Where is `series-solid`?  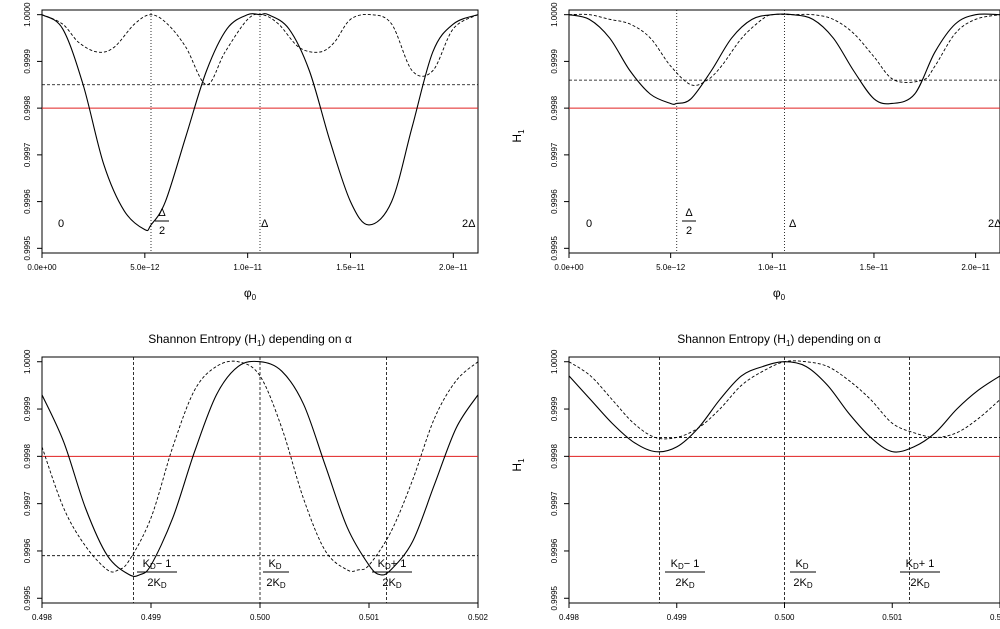 series-solid is located at coordinates (784, 59).